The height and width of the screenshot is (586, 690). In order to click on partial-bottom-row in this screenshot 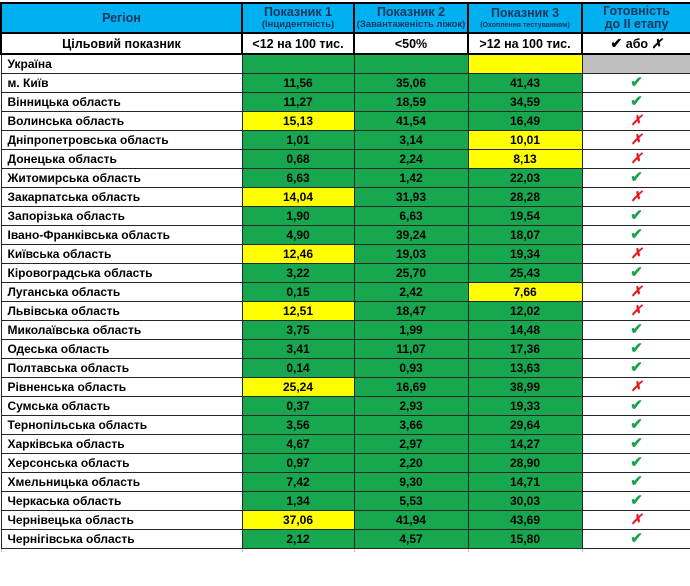, I will do `click(345, 550)`.